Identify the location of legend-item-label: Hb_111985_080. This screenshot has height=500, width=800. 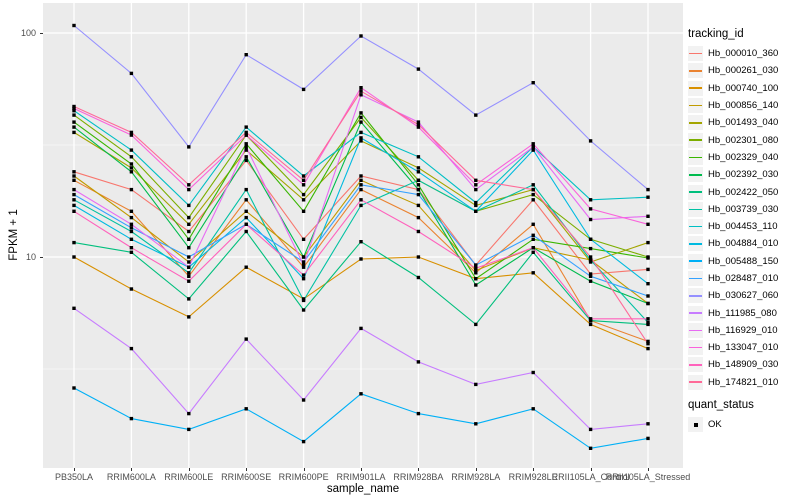
(742, 313).